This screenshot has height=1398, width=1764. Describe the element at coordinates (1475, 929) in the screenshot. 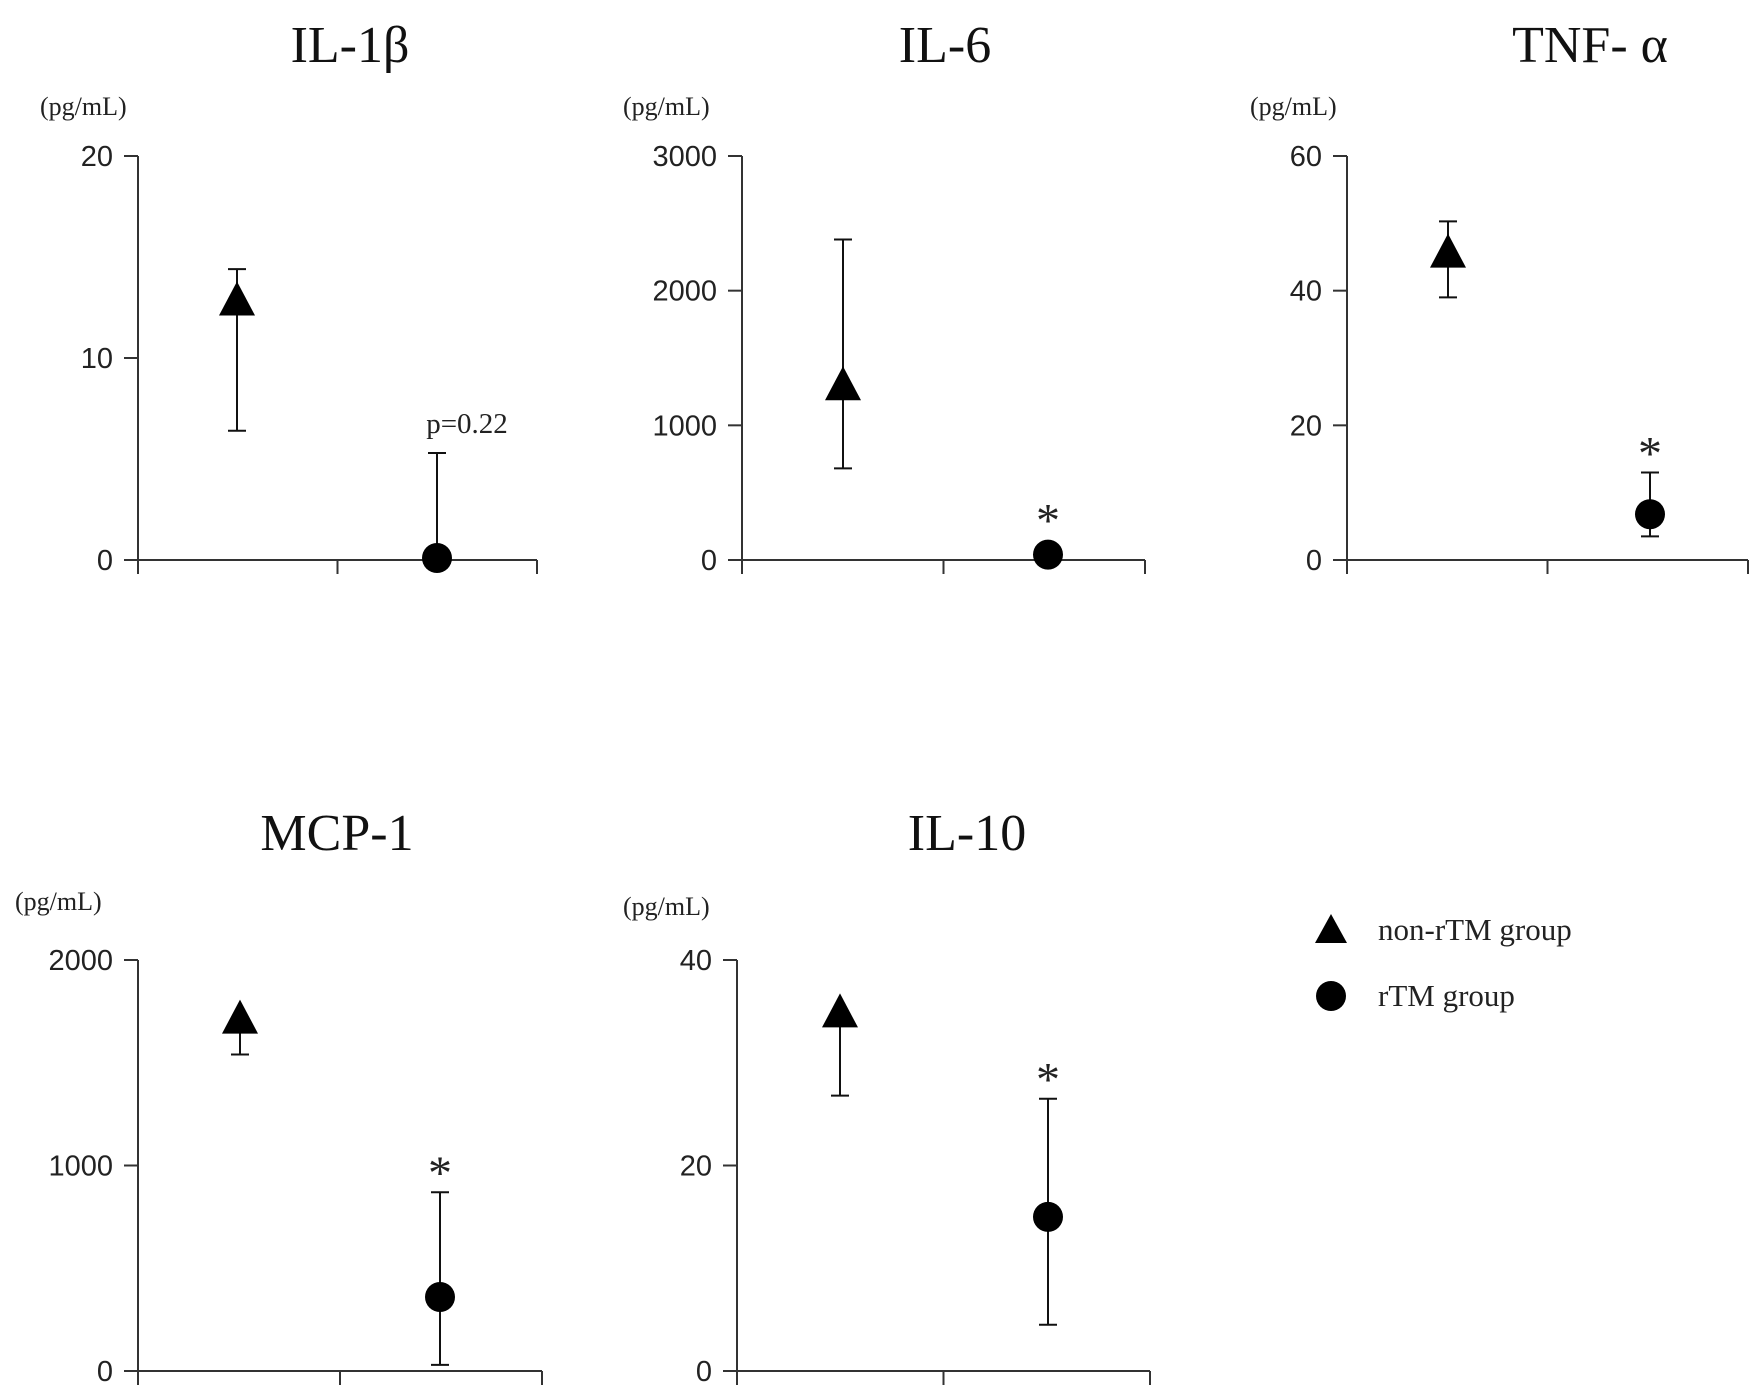

I see `legend-label-non-rtm: non-rTM group` at that location.